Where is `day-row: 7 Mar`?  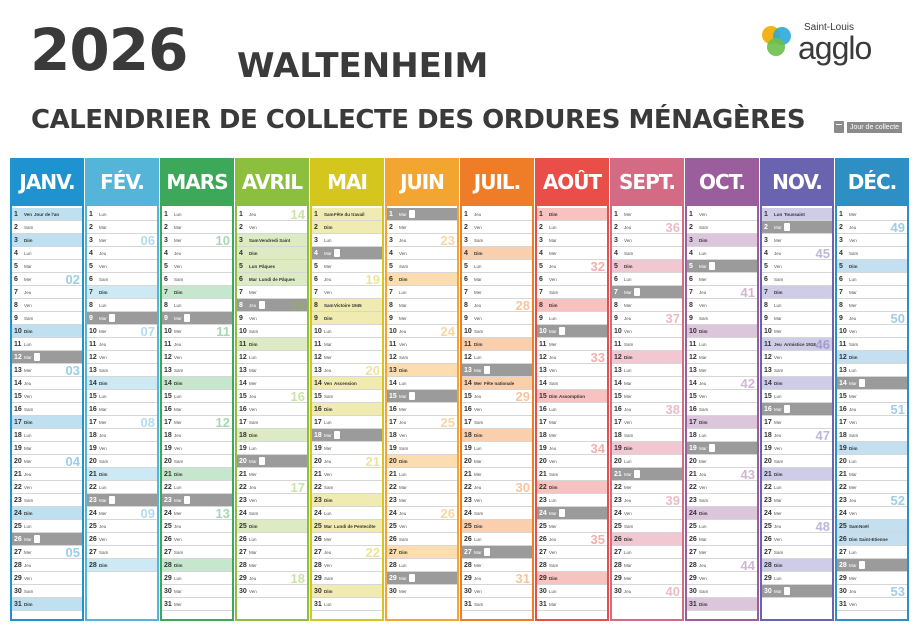
day-row: 7 Mar is located at coordinates (872, 292).